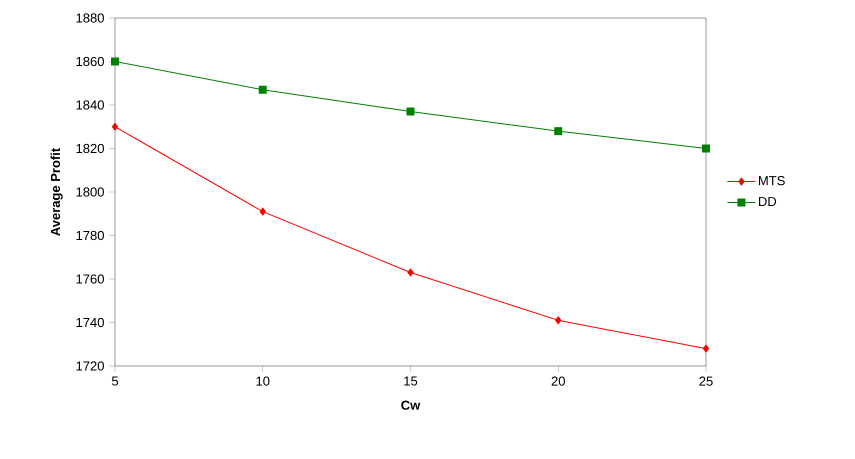  What do you see at coordinates (771, 181) in the screenshot?
I see `legend-label: MTS` at bounding box center [771, 181].